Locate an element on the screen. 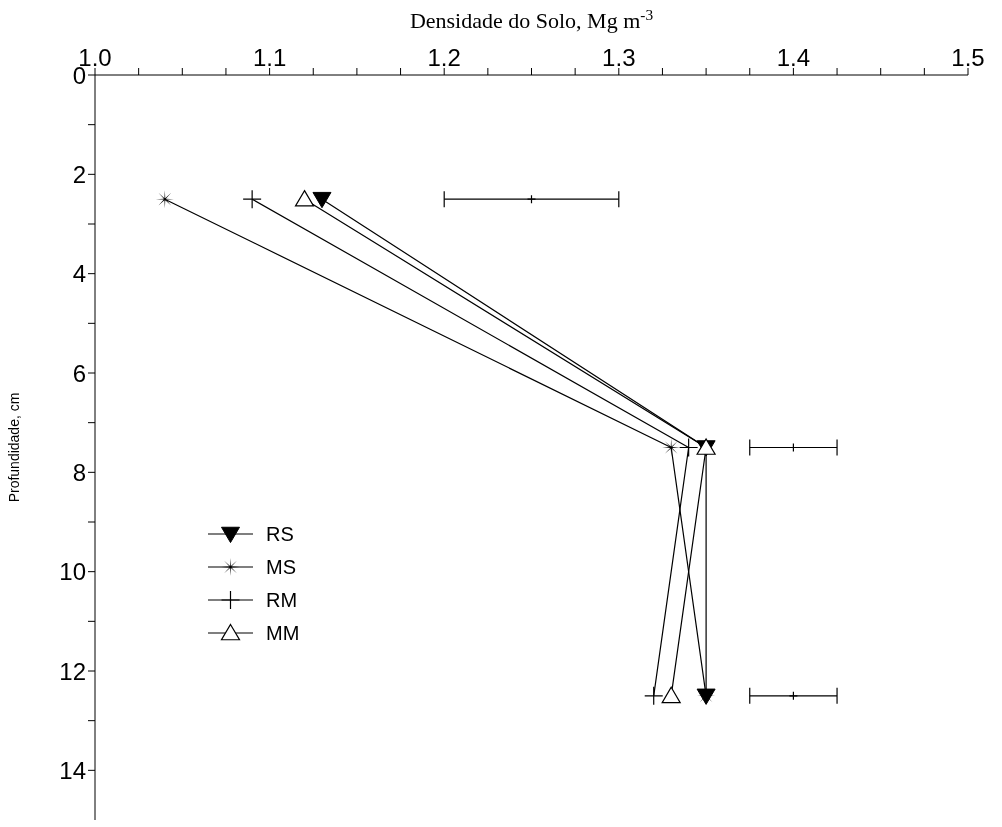  y-tick-label: 4 is located at coordinates (79, 274).